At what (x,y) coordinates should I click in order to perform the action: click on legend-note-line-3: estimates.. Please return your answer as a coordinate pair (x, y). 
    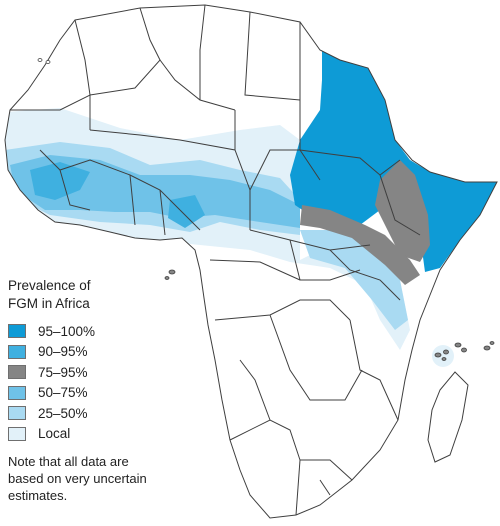
    Looking at the image, I should click on (38, 495).